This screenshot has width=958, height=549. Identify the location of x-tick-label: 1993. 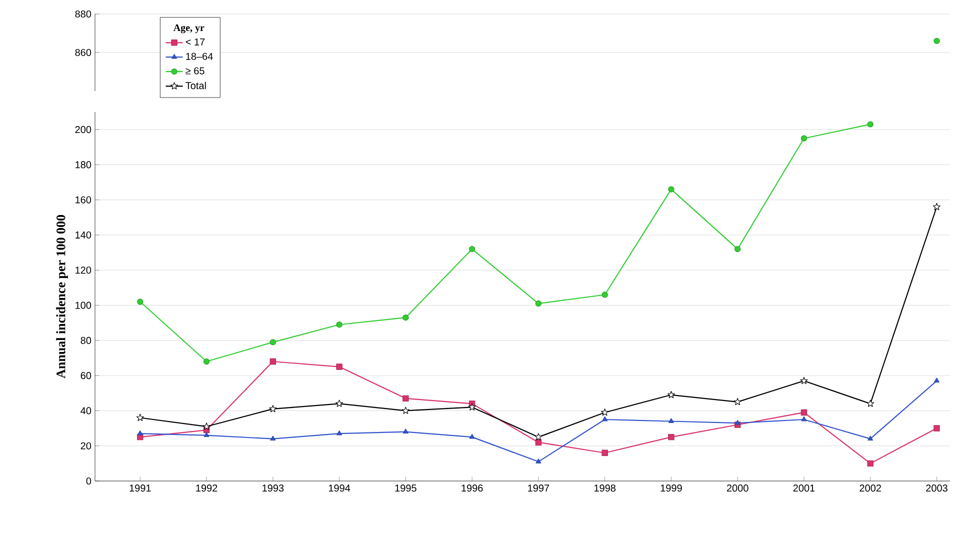
(273, 488).